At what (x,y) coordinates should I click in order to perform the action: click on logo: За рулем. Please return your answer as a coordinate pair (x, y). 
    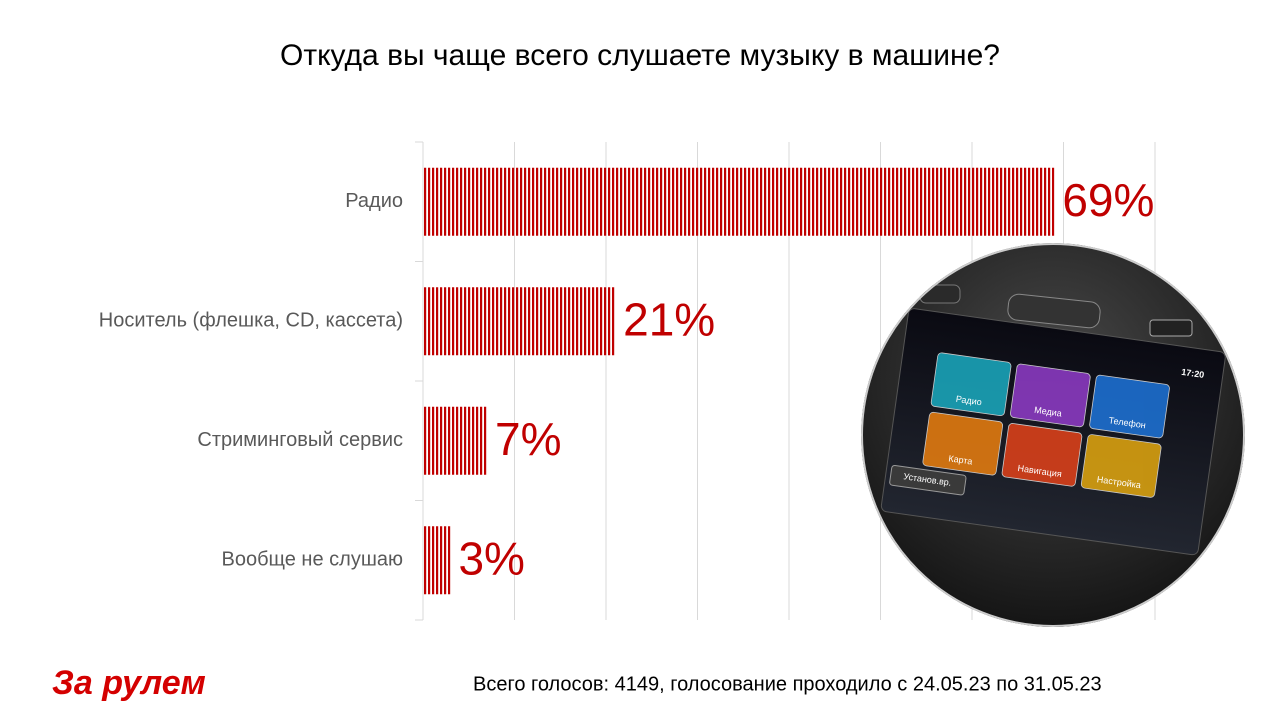
    Looking at the image, I should click on (129, 683).